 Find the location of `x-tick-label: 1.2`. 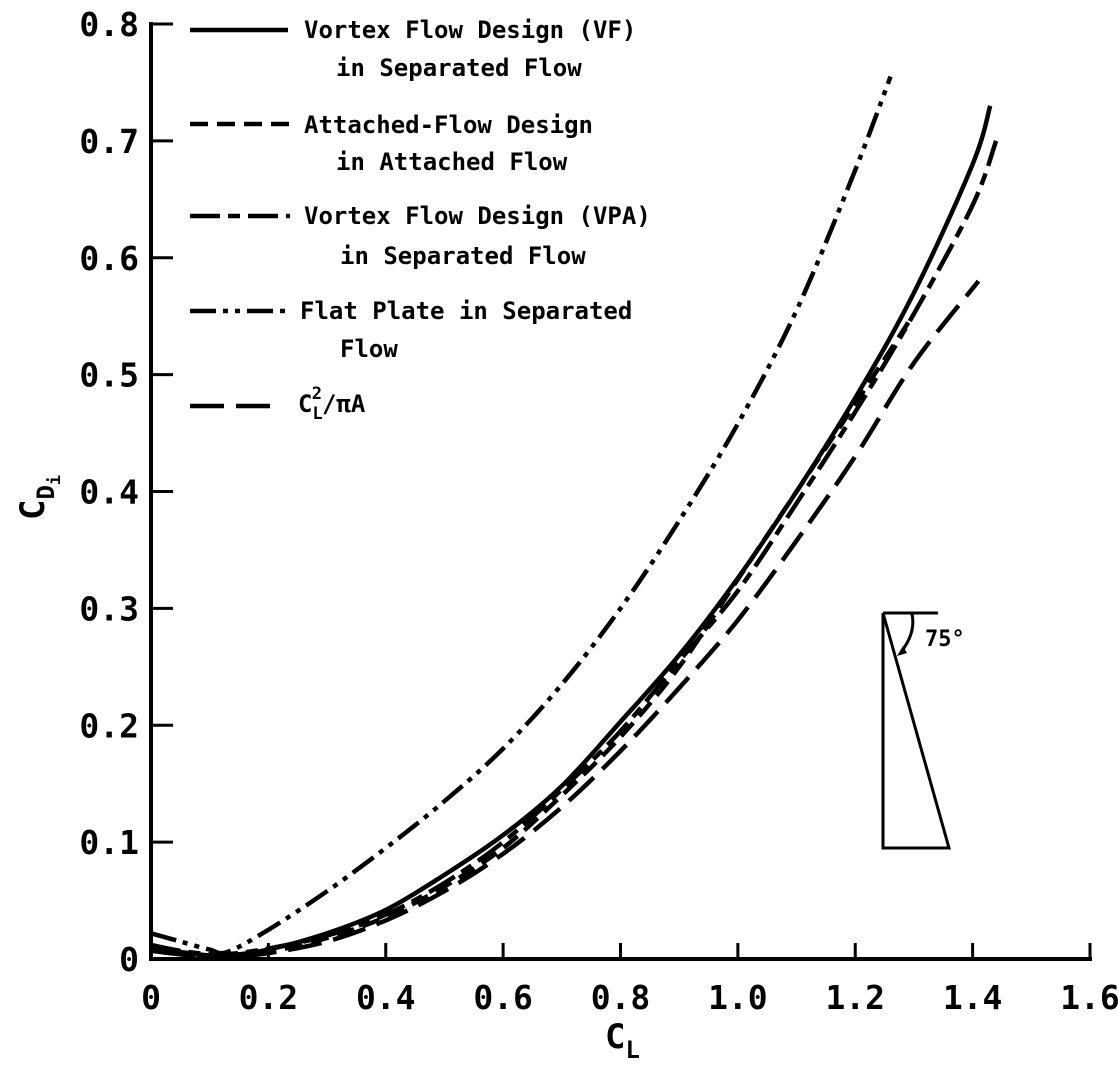

x-tick-label: 1.2 is located at coordinates (855, 997).